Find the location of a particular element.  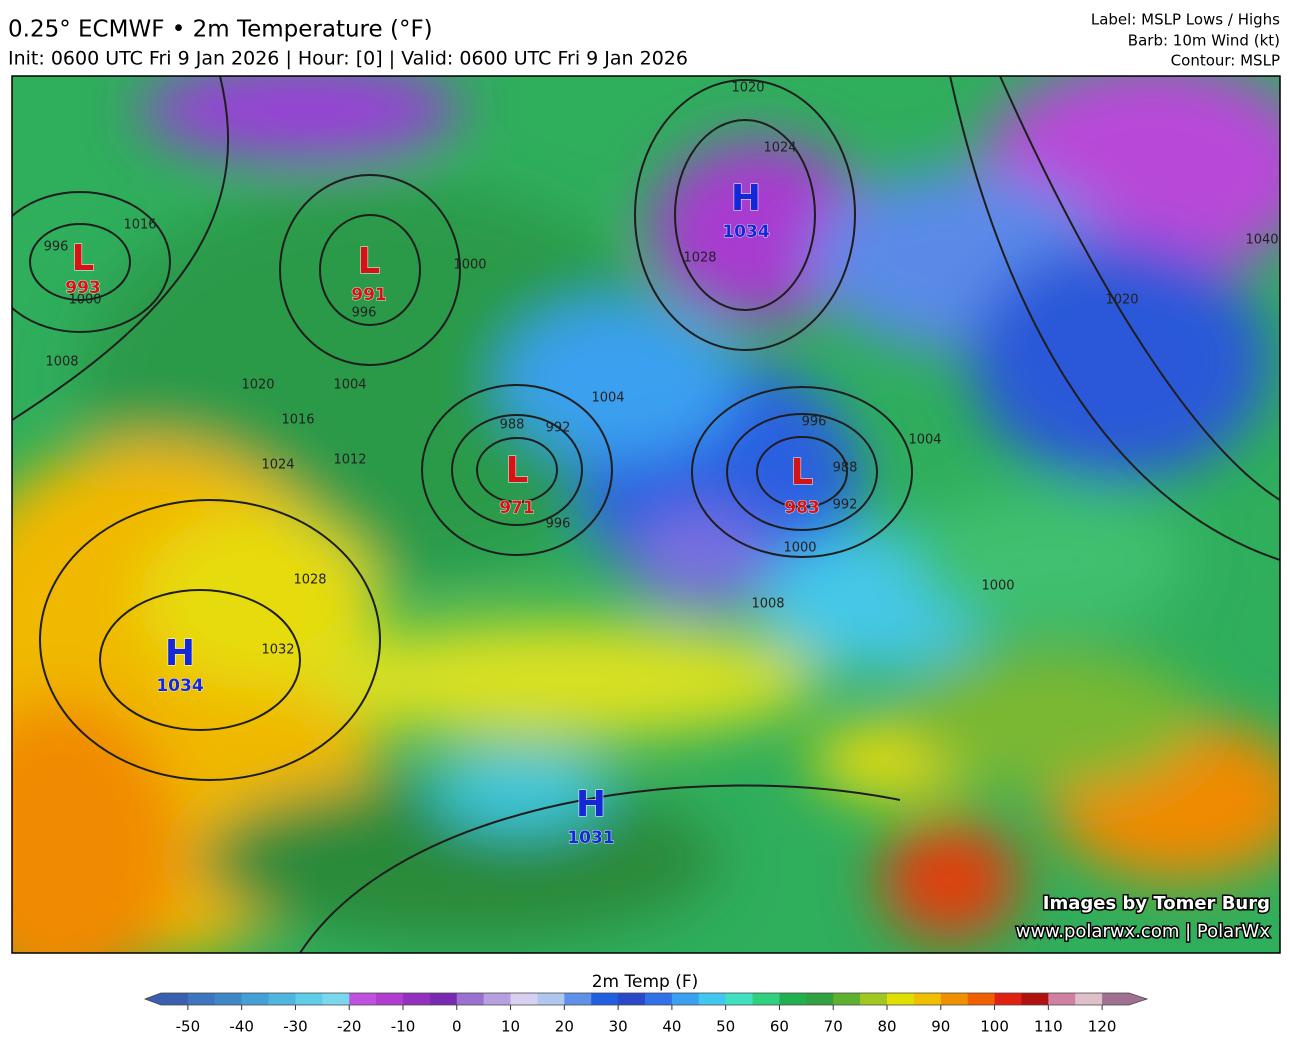

colorbar-tick-label: 120 is located at coordinates (1102, 1027).